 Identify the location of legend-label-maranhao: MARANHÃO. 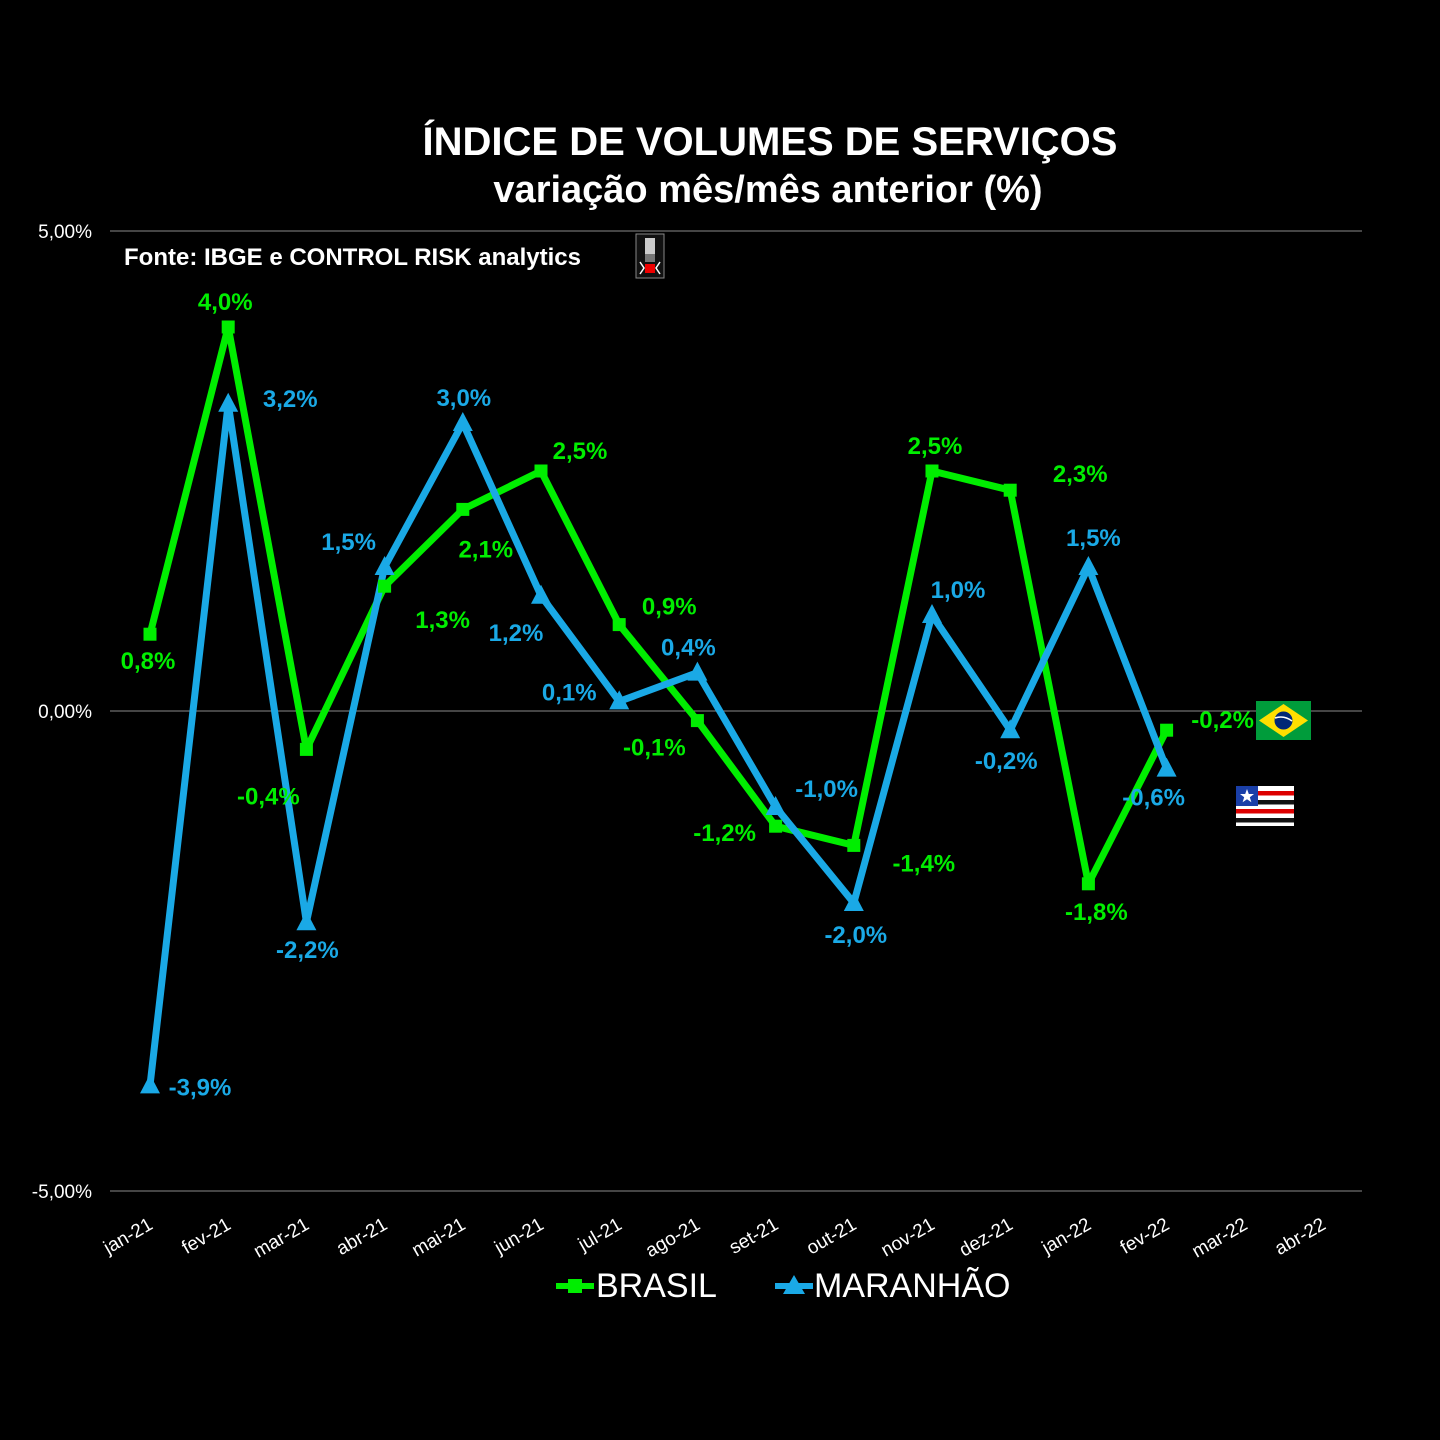
(912, 1286).